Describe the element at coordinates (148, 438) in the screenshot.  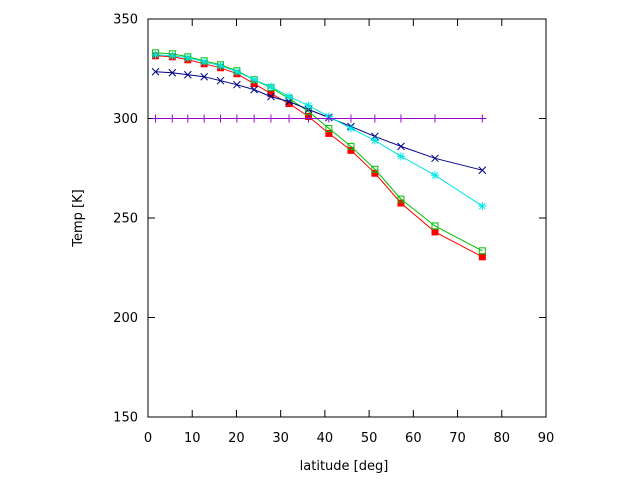
I see `x-tick-label: 0` at that location.